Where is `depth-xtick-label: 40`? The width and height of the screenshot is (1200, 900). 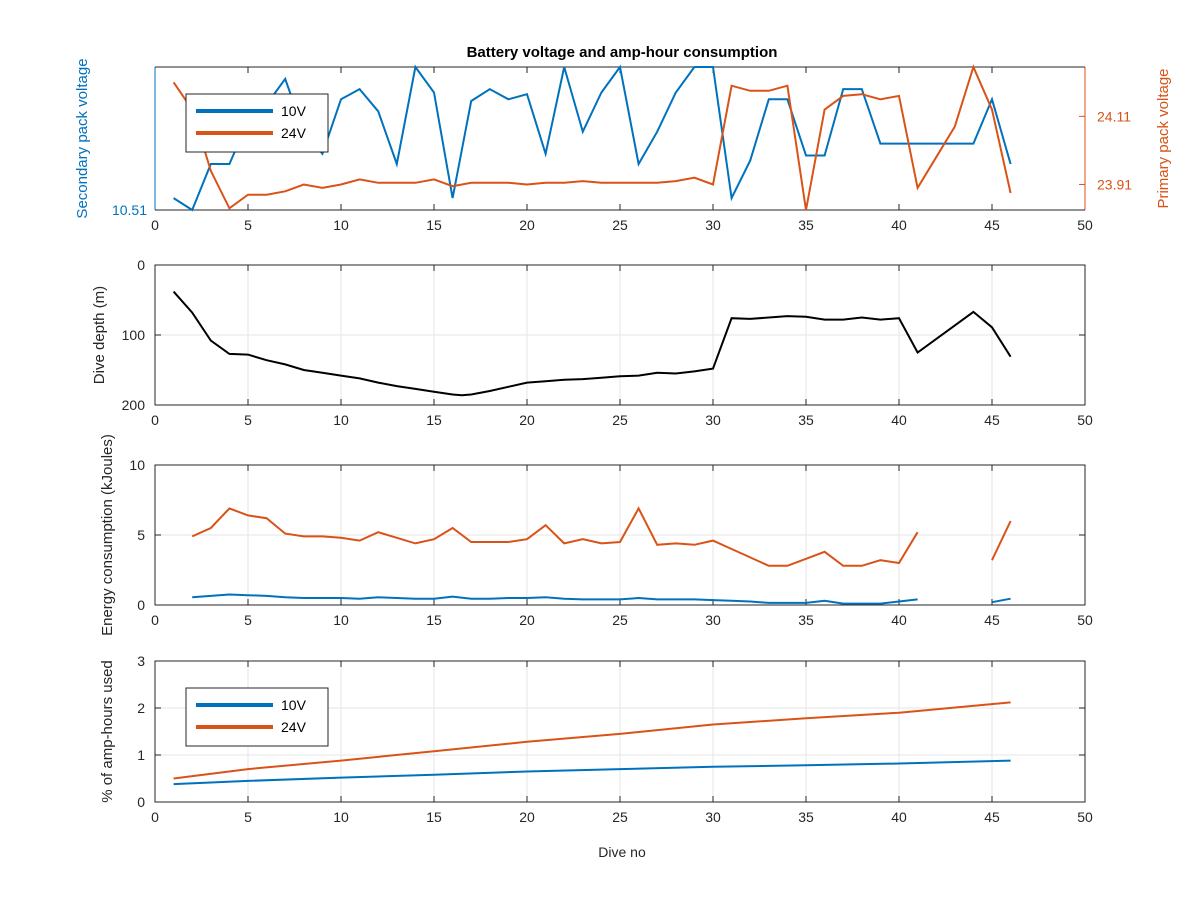
depth-xtick-label: 40 is located at coordinates (899, 420).